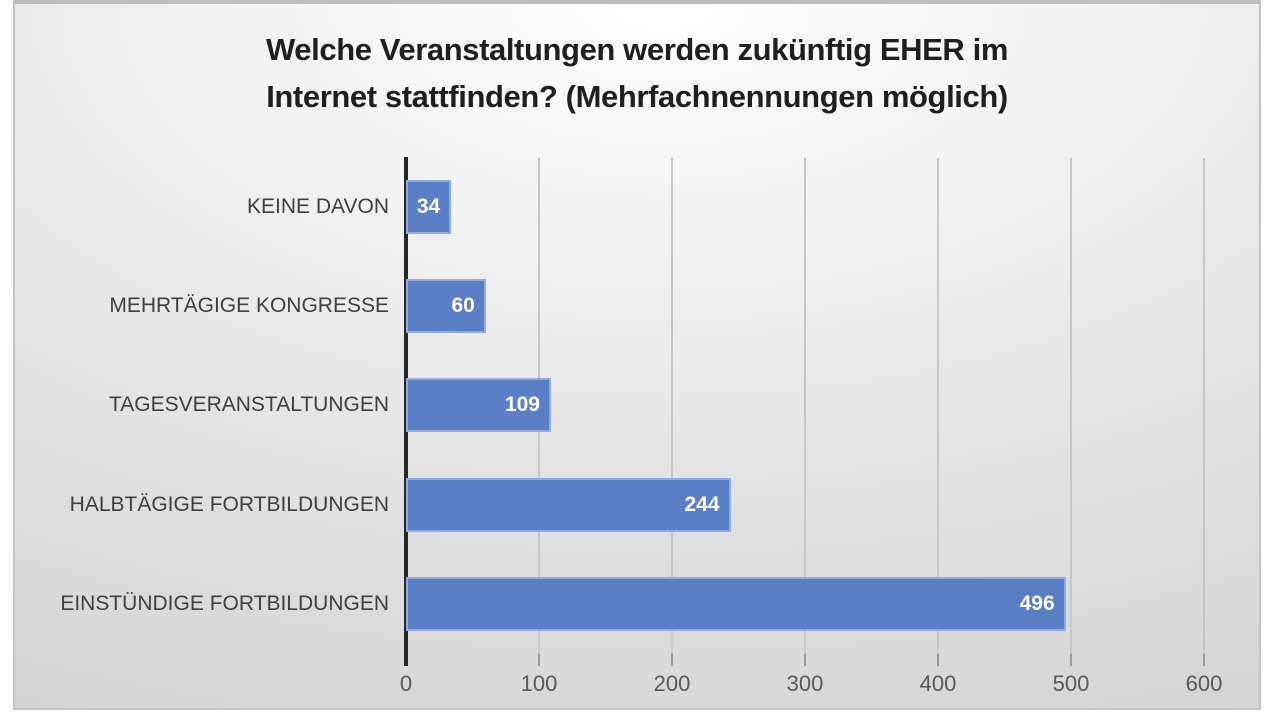 The height and width of the screenshot is (720, 1280). Describe the element at coordinates (656, 305) in the screenshot. I see `bar-row: MEHRTÄGIGE KONGRESSE 60` at that location.